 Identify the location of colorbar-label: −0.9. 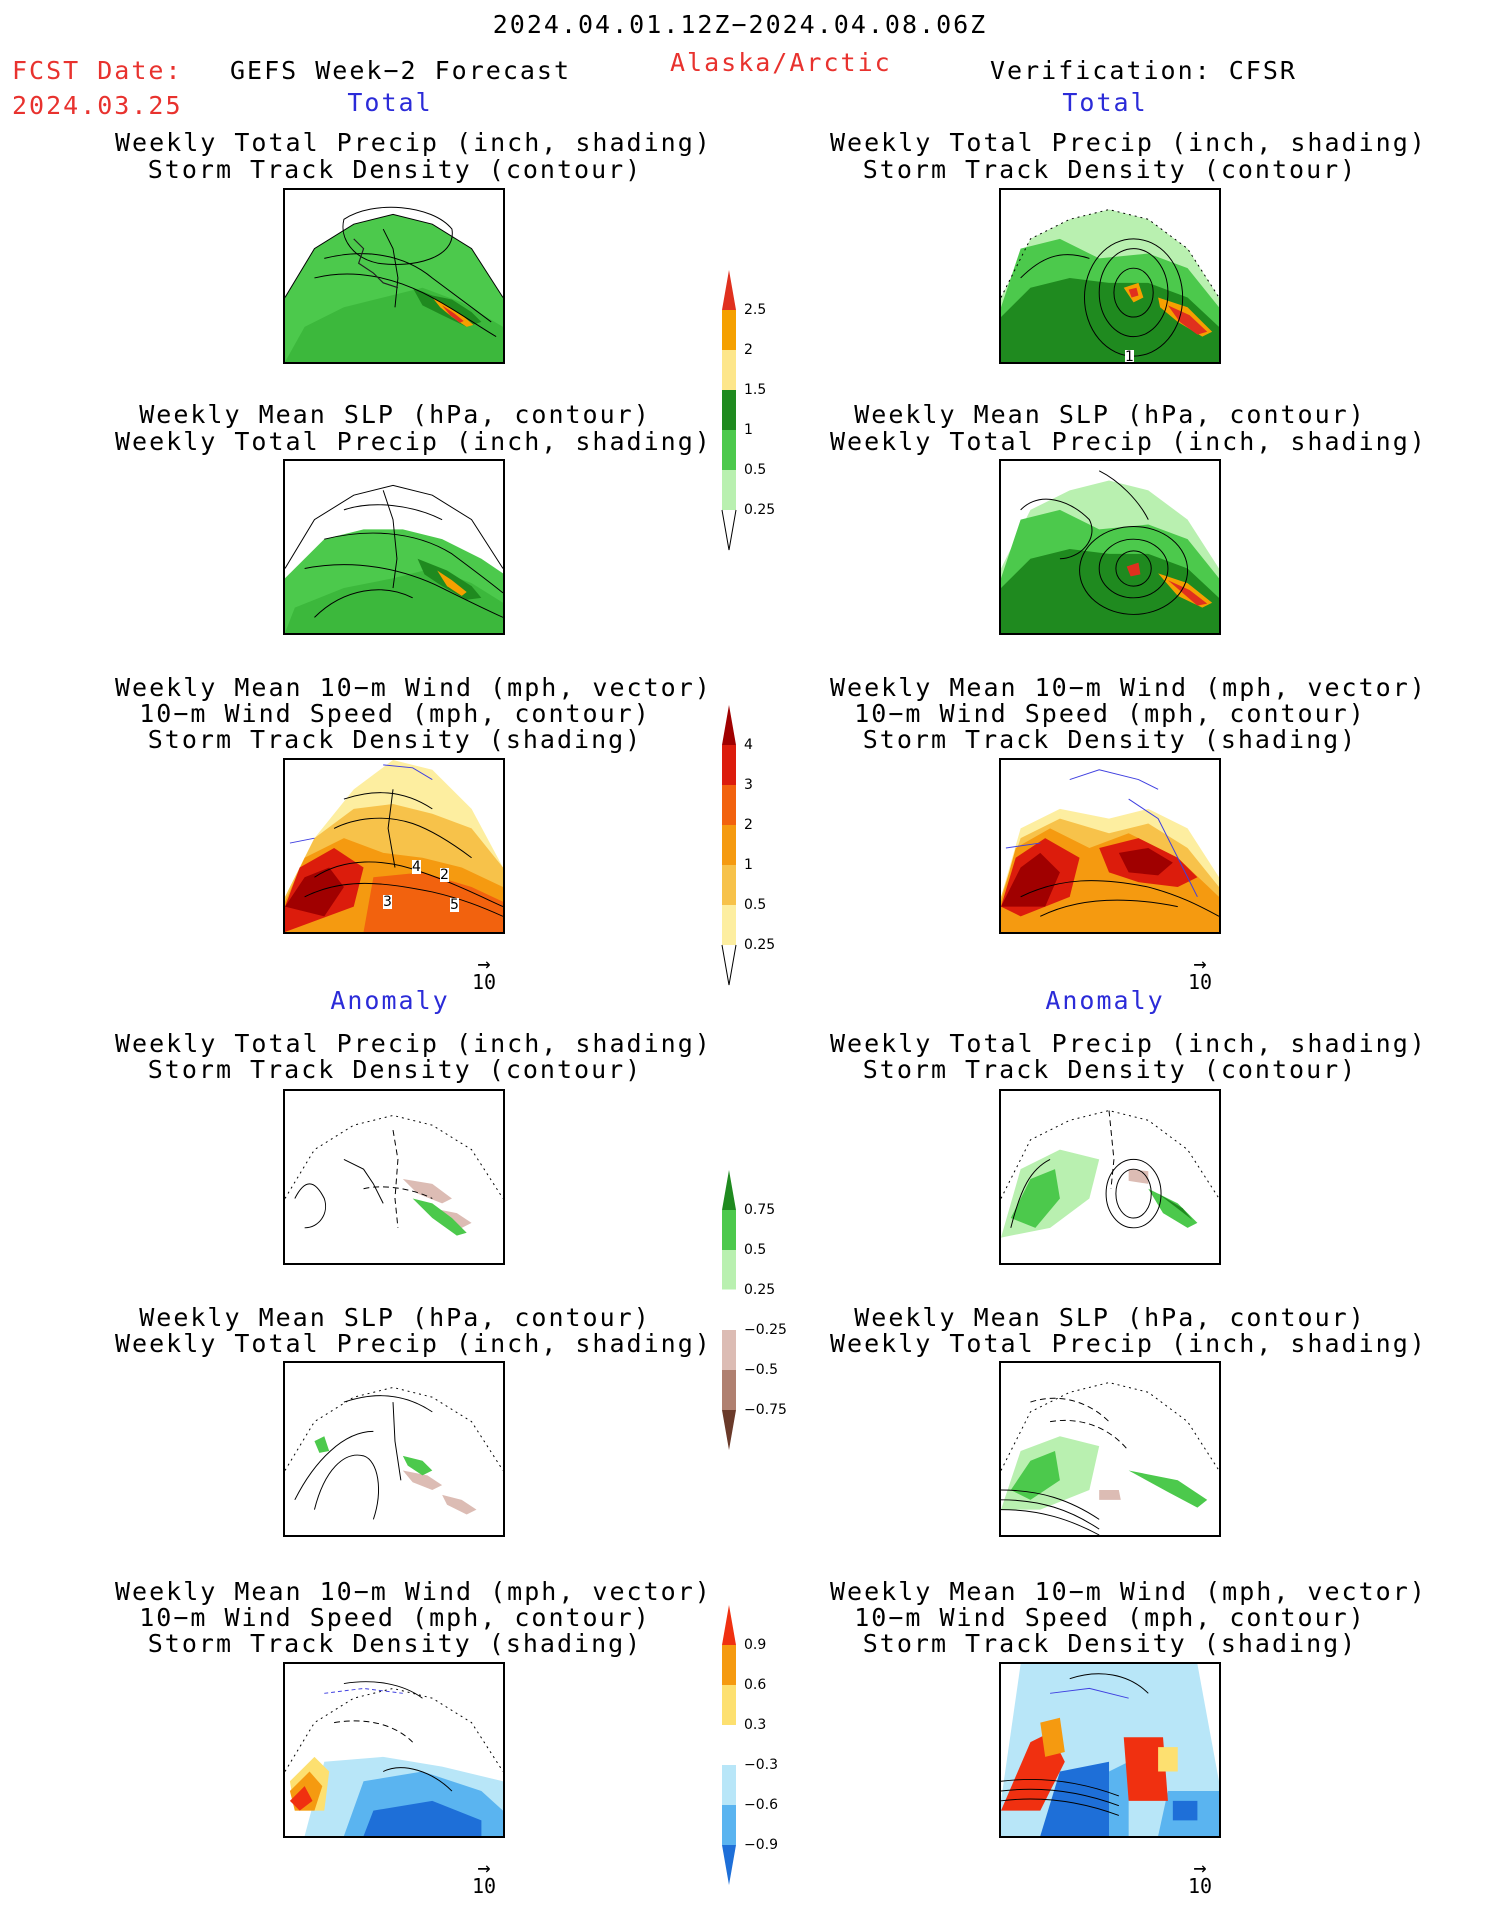
(761, 1845).